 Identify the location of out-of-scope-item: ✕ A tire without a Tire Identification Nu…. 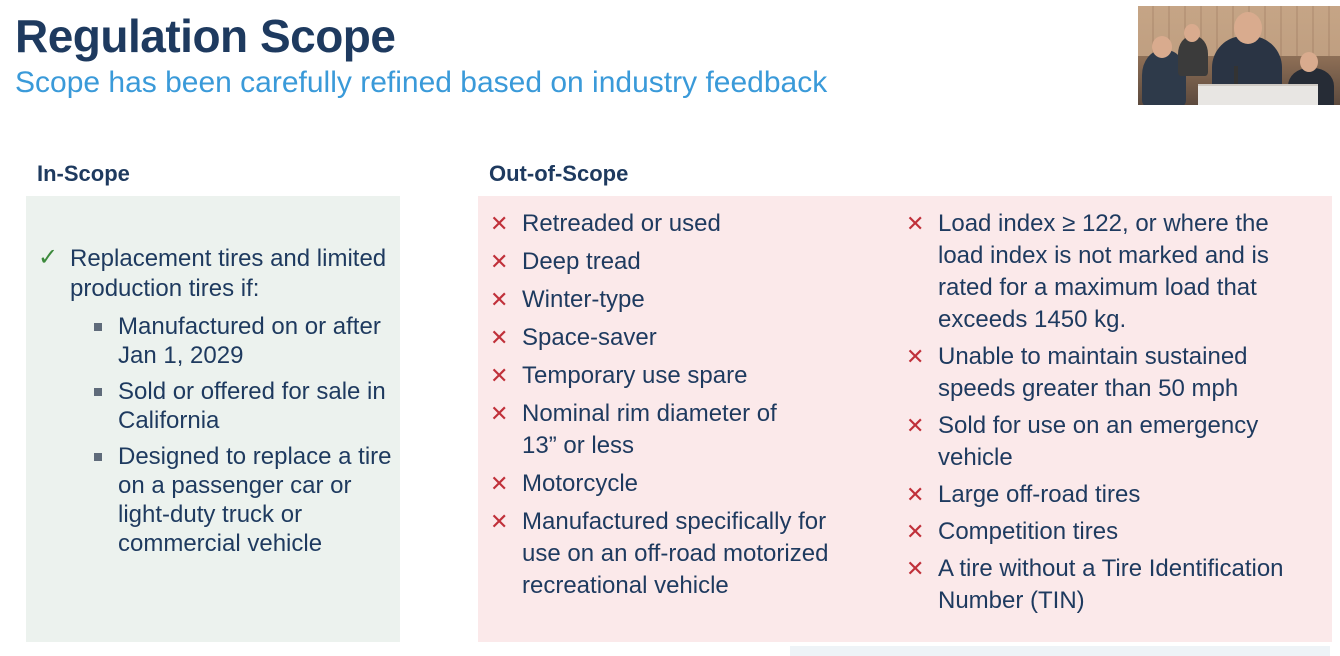
(1095, 584).